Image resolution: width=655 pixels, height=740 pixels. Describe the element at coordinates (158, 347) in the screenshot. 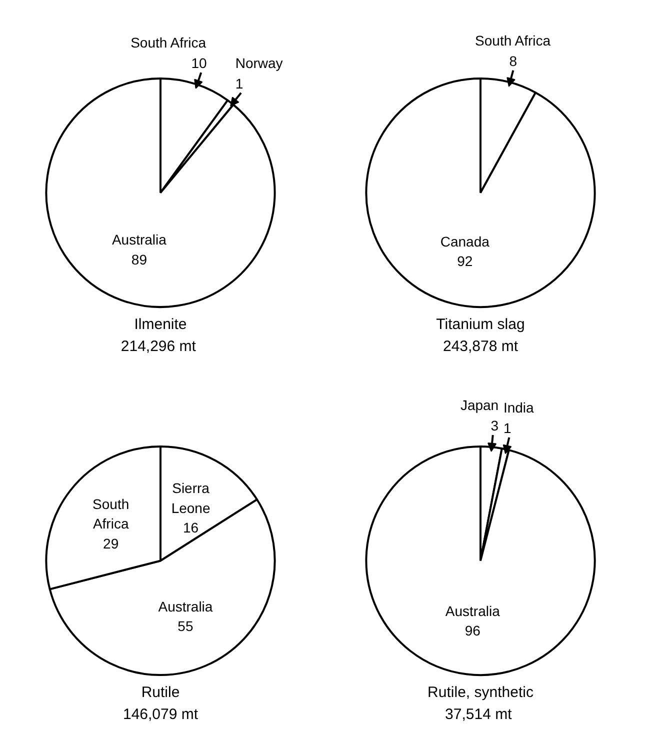

I see `text: 214,296 mt` at that location.